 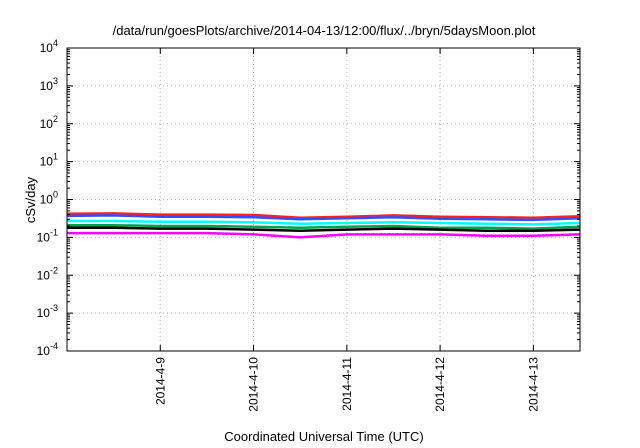 I want to click on y-tick-label: 10⁻¹, so click(x=47, y=235).